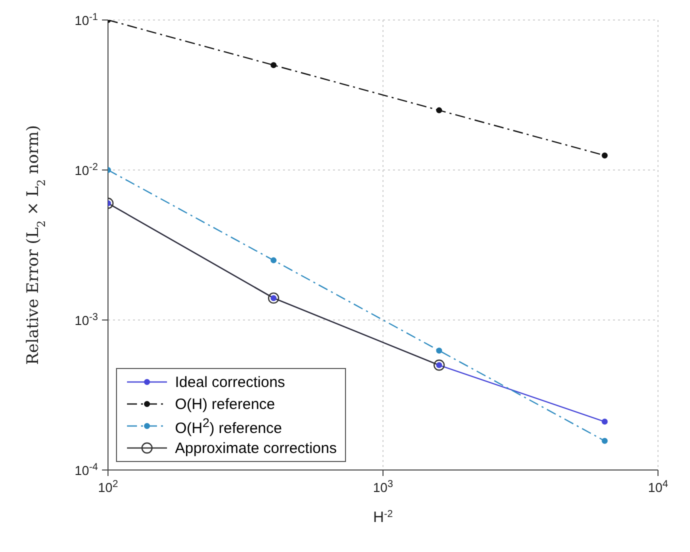 The image size is (690, 552). Describe the element at coordinates (225, 404) in the screenshot. I see `legend-label: O(H) reference` at that location.